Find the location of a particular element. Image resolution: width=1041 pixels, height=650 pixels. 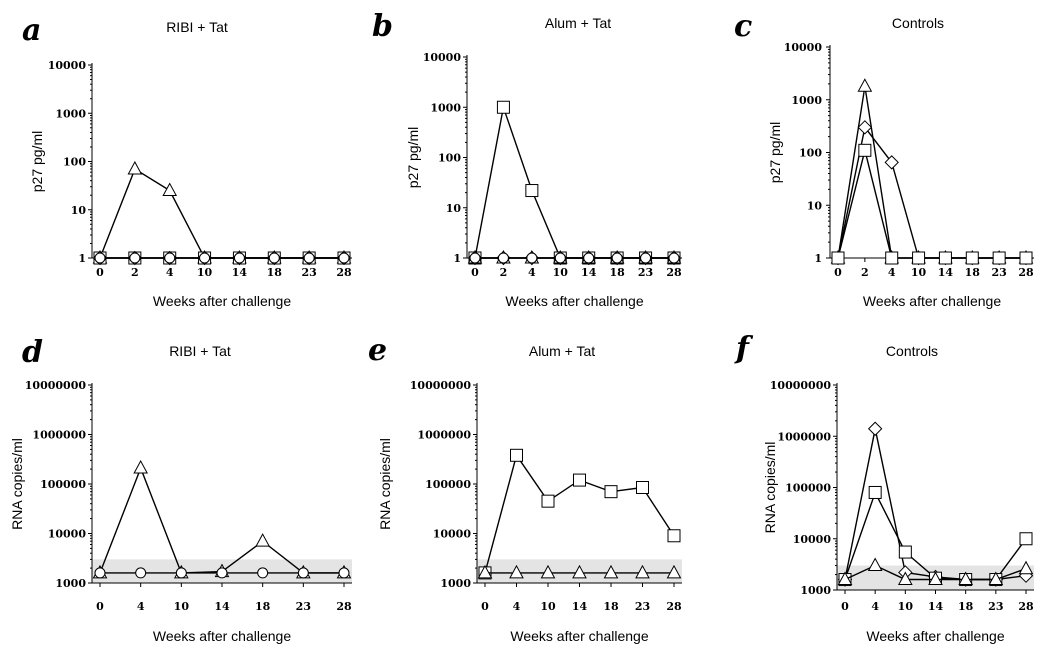

y-tick-label: 1 is located at coordinates (82, 258).